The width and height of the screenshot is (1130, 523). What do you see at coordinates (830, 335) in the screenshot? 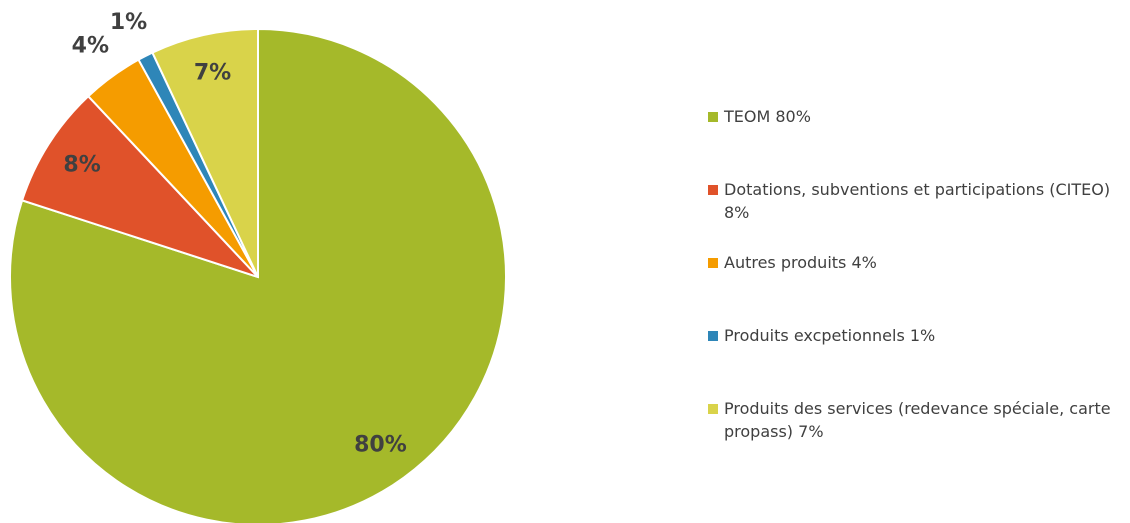
I see `legend-label: Produits excpetionnels 1%` at bounding box center [830, 335].